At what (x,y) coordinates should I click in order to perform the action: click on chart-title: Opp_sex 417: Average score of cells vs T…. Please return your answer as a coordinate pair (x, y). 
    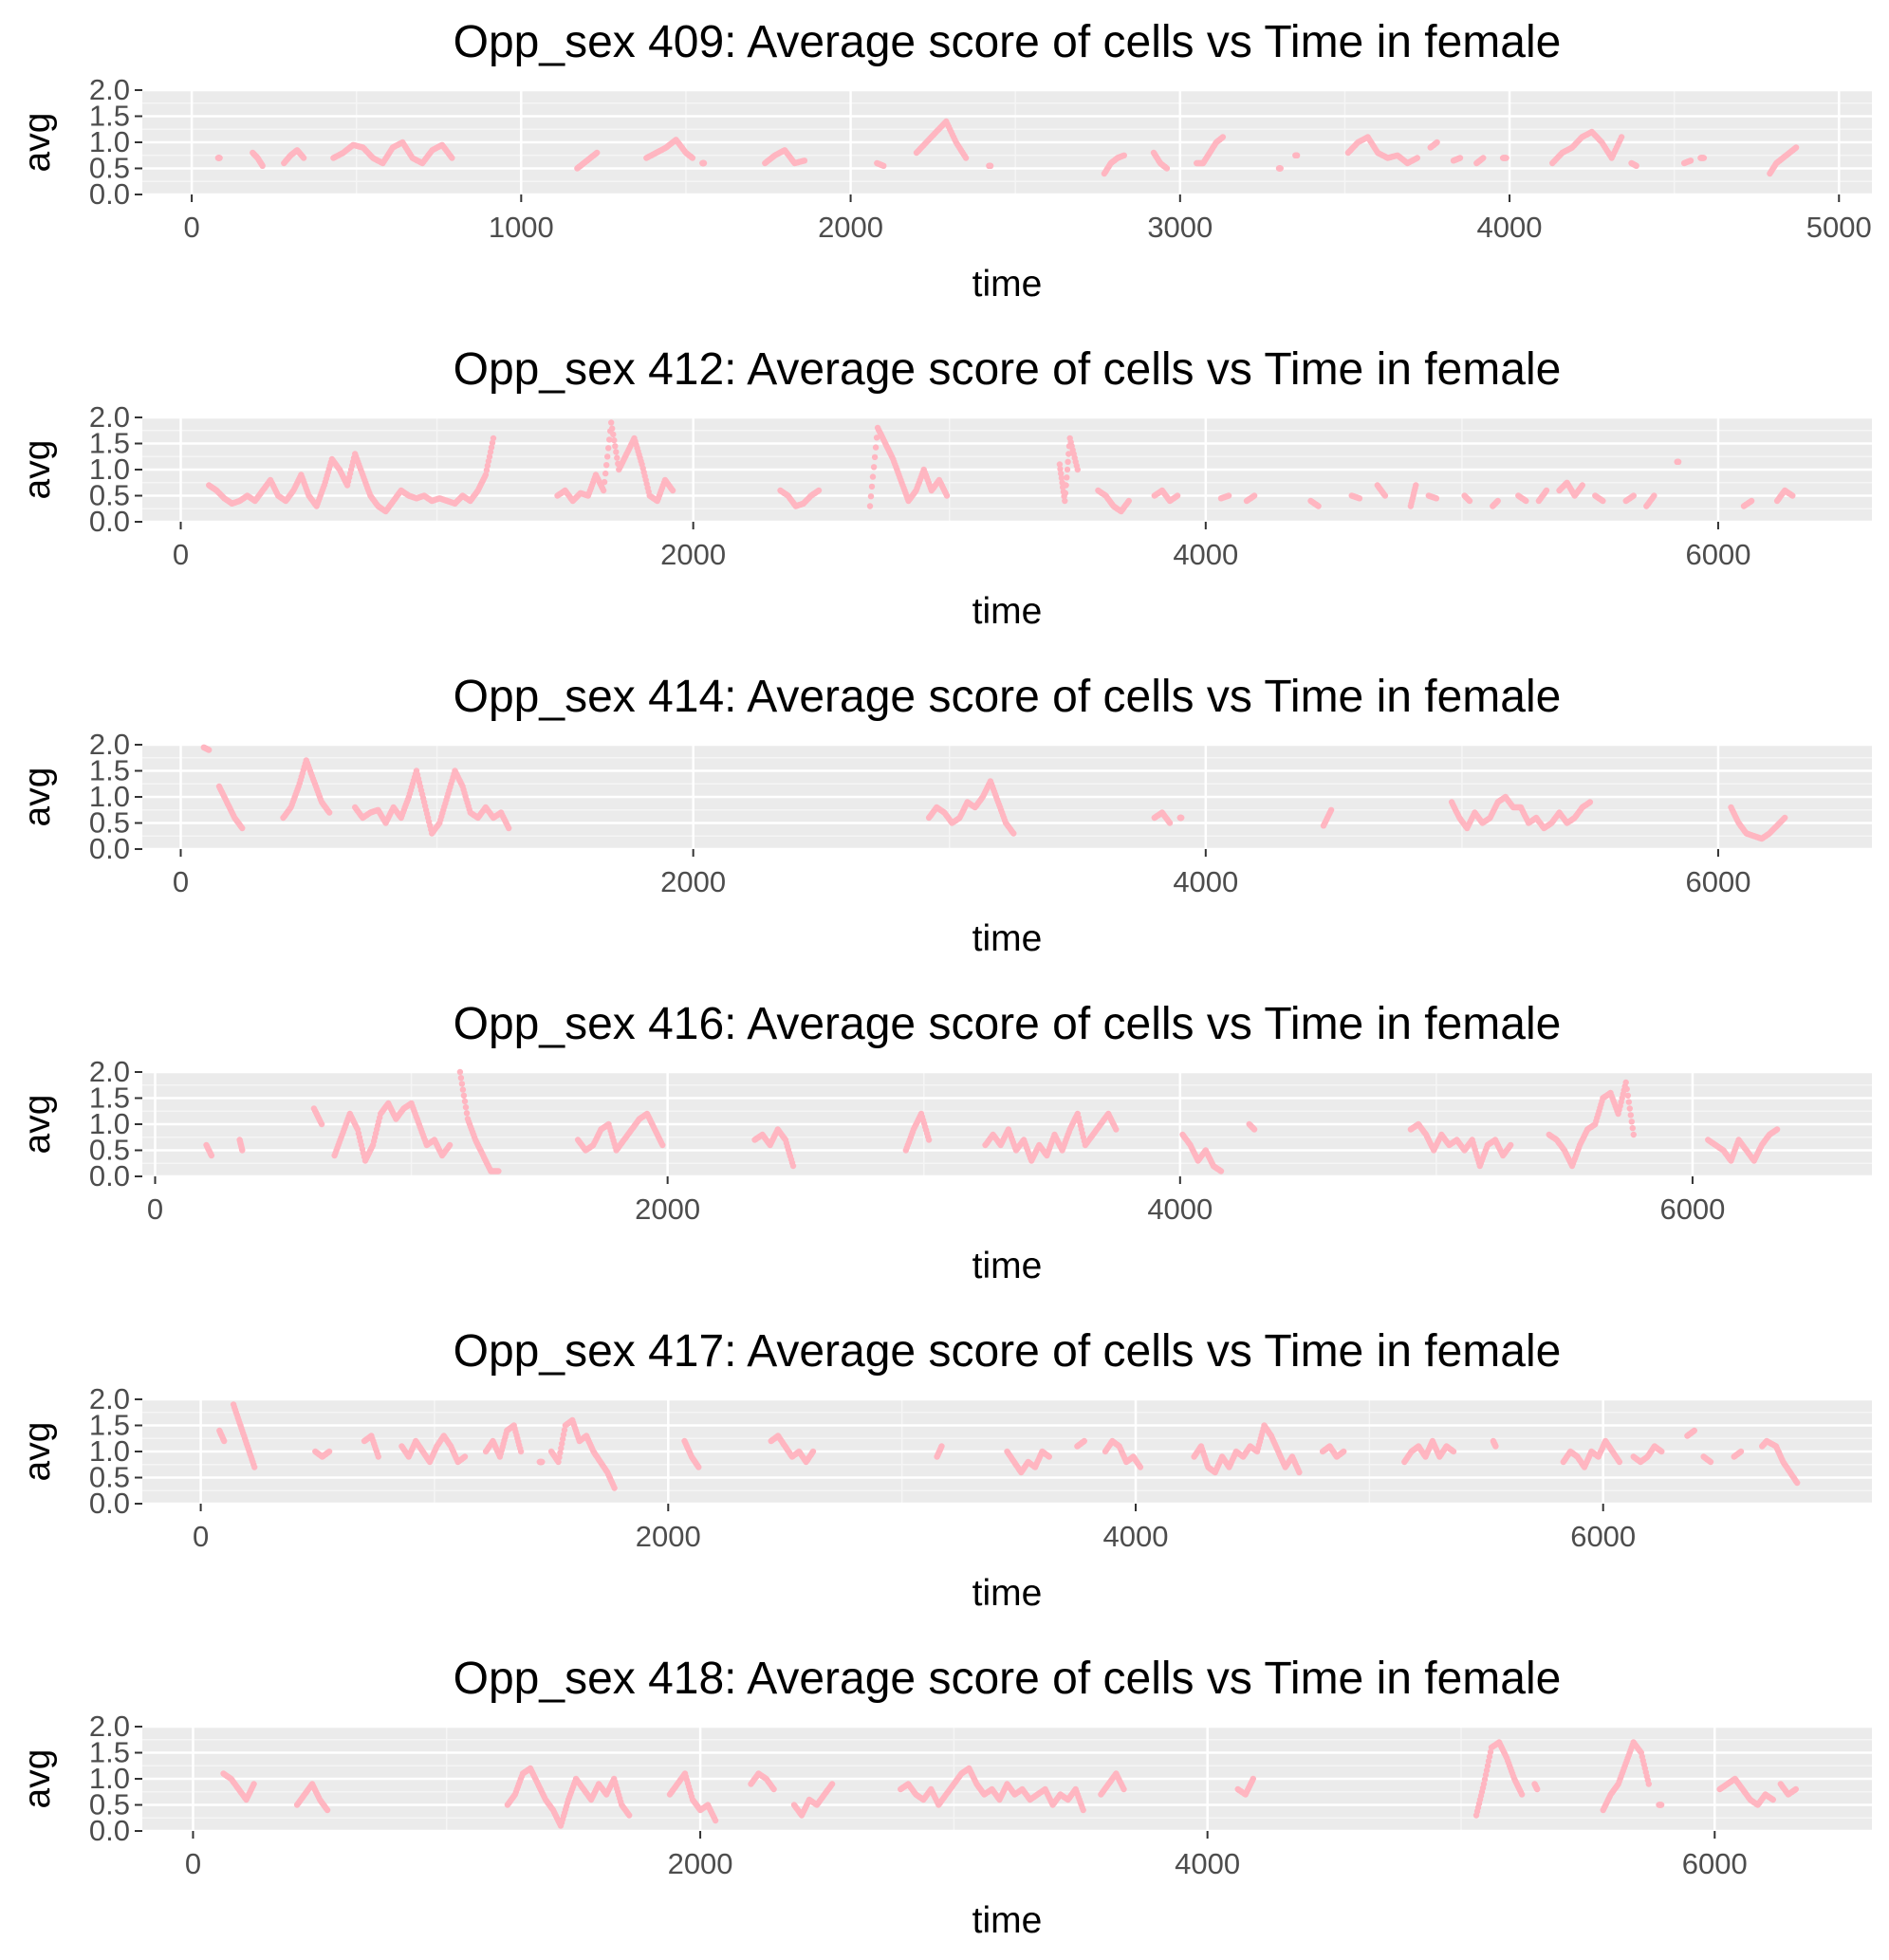
    Looking at the image, I should click on (1008, 1352).